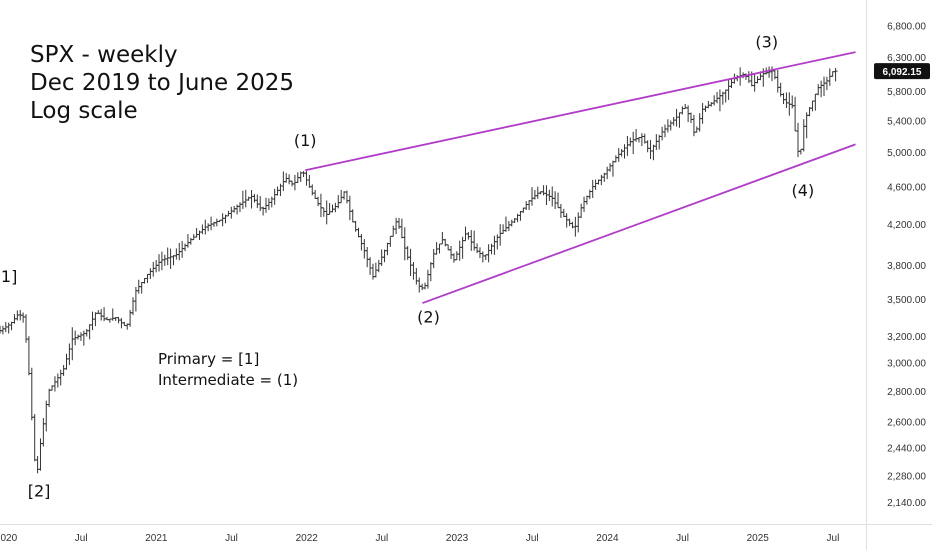 The height and width of the screenshot is (550, 932). I want to click on y-tick-label: 3,000.00, so click(906, 364).